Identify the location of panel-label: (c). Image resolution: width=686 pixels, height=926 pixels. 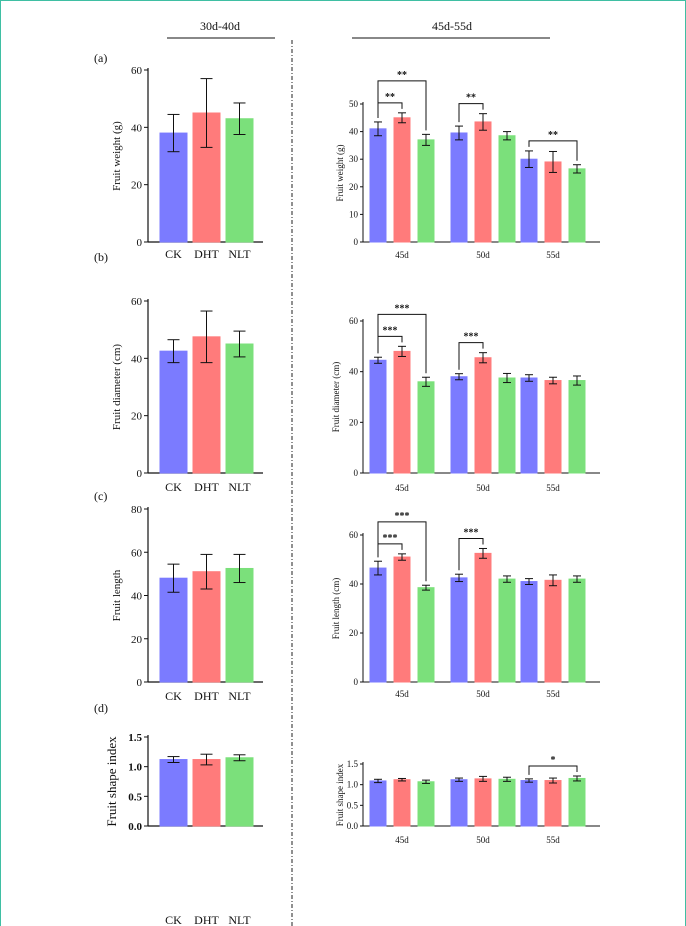
(100, 496).